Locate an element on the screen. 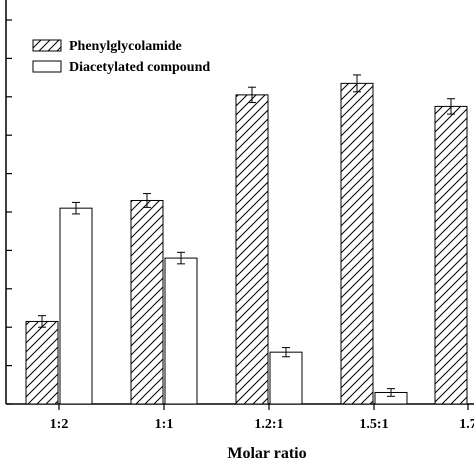 The width and height of the screenshot is (474, 474). x-tick-labels: 1:2 1:1 1.2:1 1.5:1 1.7 is located at coordinates (262, 424).